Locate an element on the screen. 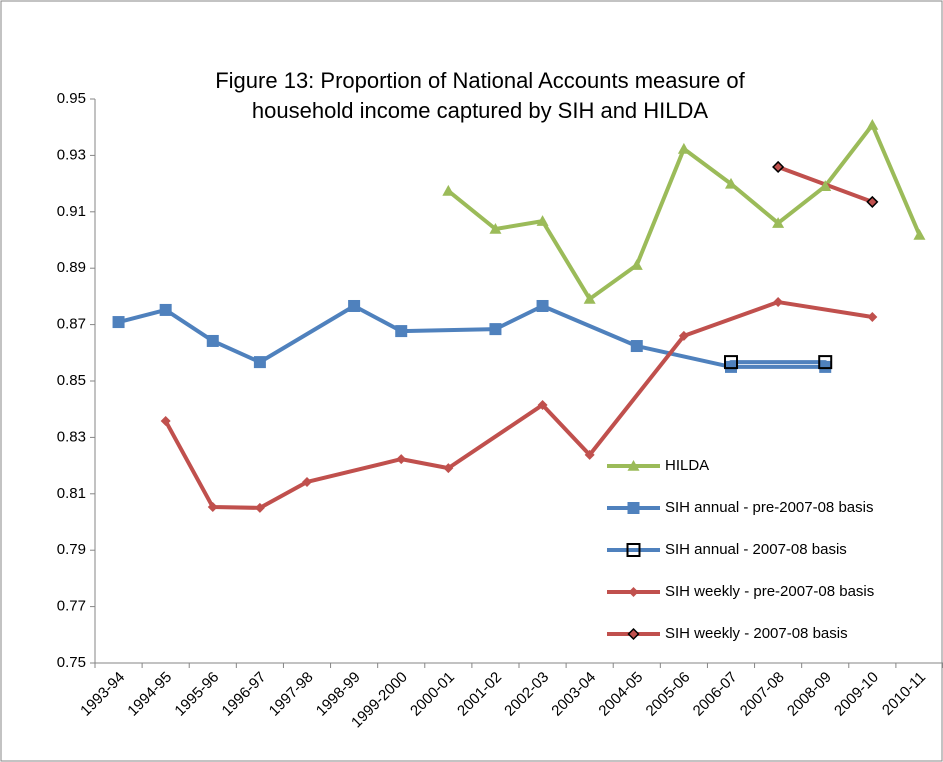 The height and width of the screenshot is (762, 943). y-tick-label: 0.83 is located at coordinates (71, 436).